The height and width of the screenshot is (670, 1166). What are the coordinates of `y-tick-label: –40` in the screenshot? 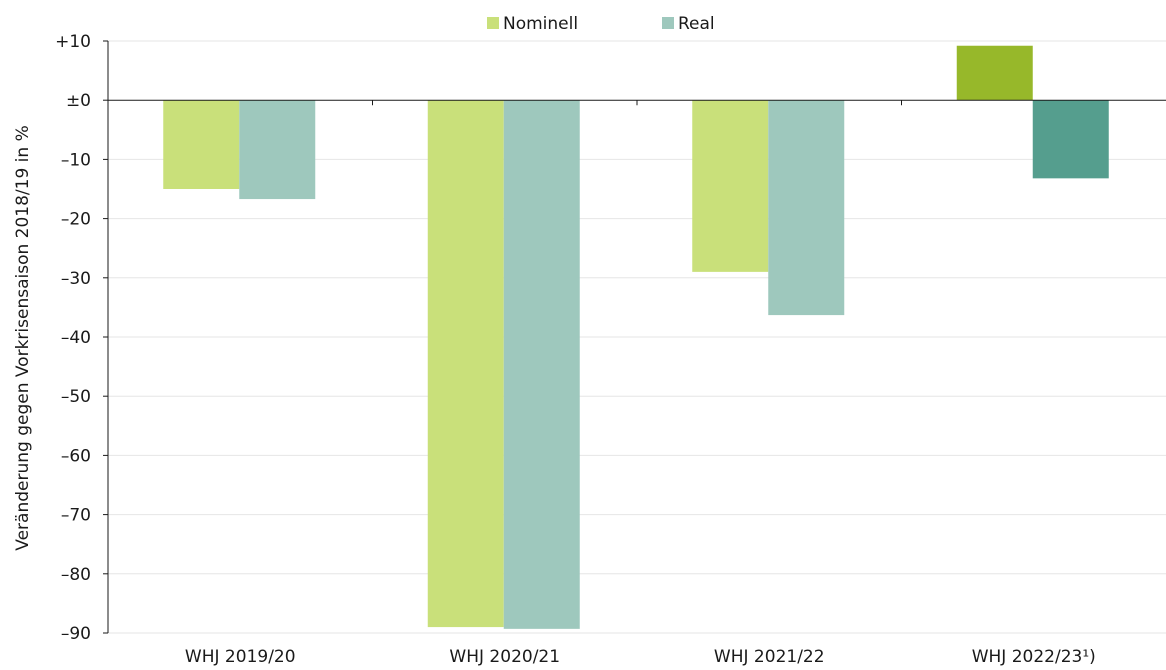 It's located at (76, 338).